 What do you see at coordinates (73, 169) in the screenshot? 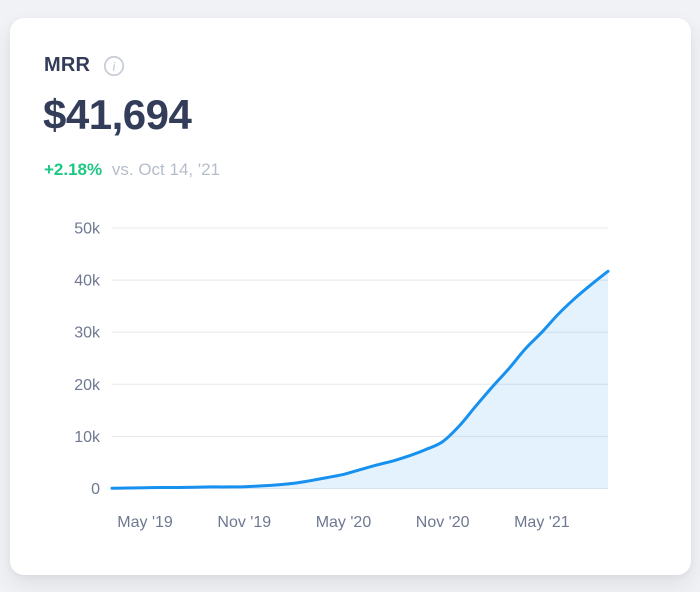
I see `delta-change-badge: +2.18%` at bounding box center [73, 169].